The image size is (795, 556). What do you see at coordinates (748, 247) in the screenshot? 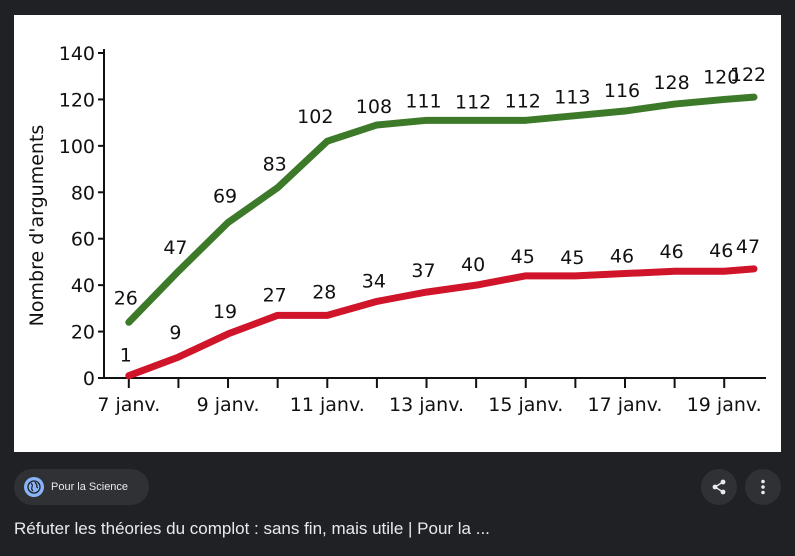
I see `data-label-end: 47` at bounding box center [748, 247].